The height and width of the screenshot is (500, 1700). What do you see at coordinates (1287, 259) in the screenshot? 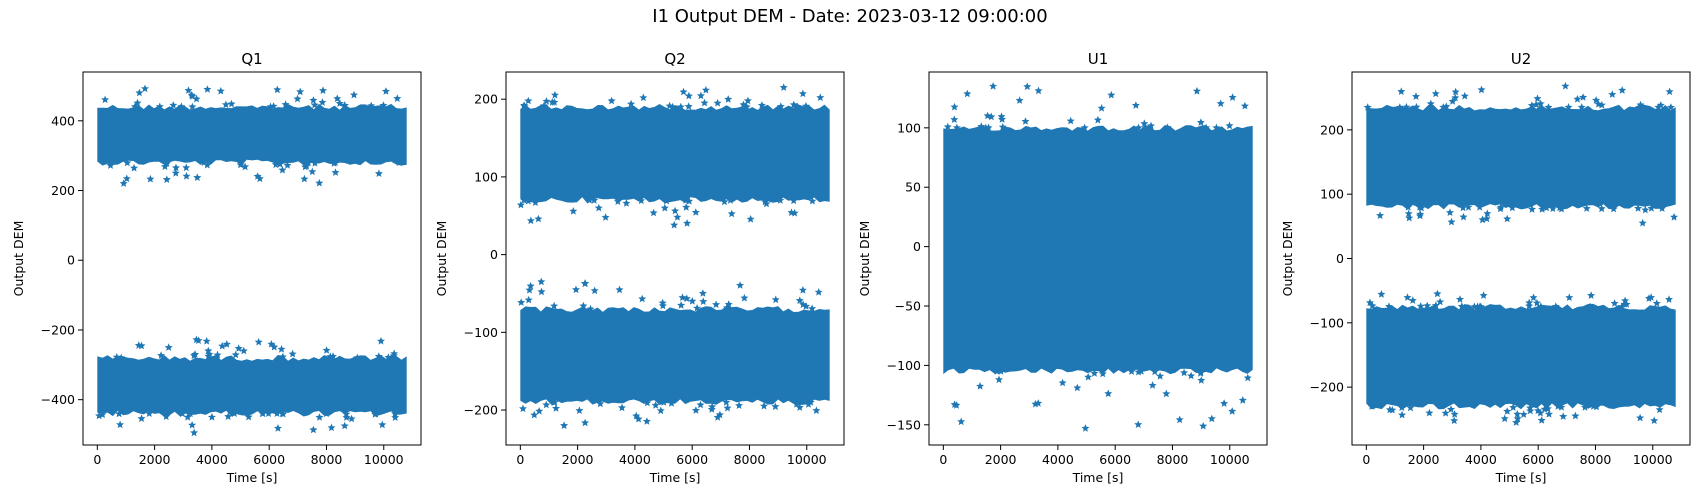
I see `y-axis-label: Output DEM` at bounding box center [1287, 259].